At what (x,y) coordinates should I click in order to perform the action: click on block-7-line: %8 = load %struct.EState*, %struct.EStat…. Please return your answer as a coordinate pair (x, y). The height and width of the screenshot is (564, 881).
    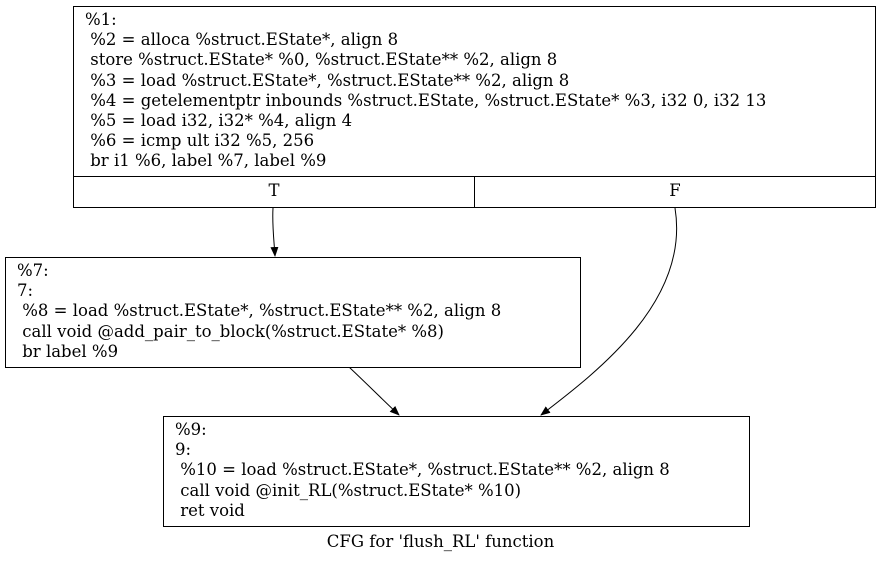
    Looking at the image, I should click on (259, 311).